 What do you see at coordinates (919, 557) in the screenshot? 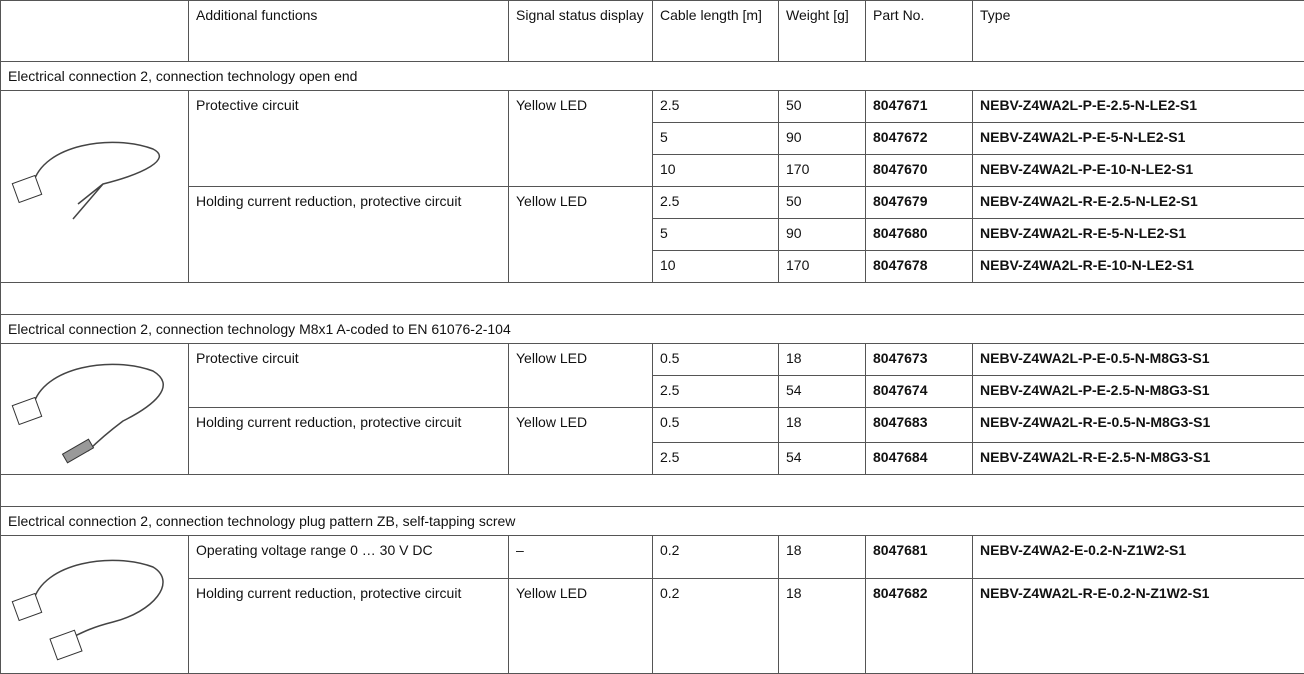
I see `part-number: 8047681` at bounding box center [919, 557].